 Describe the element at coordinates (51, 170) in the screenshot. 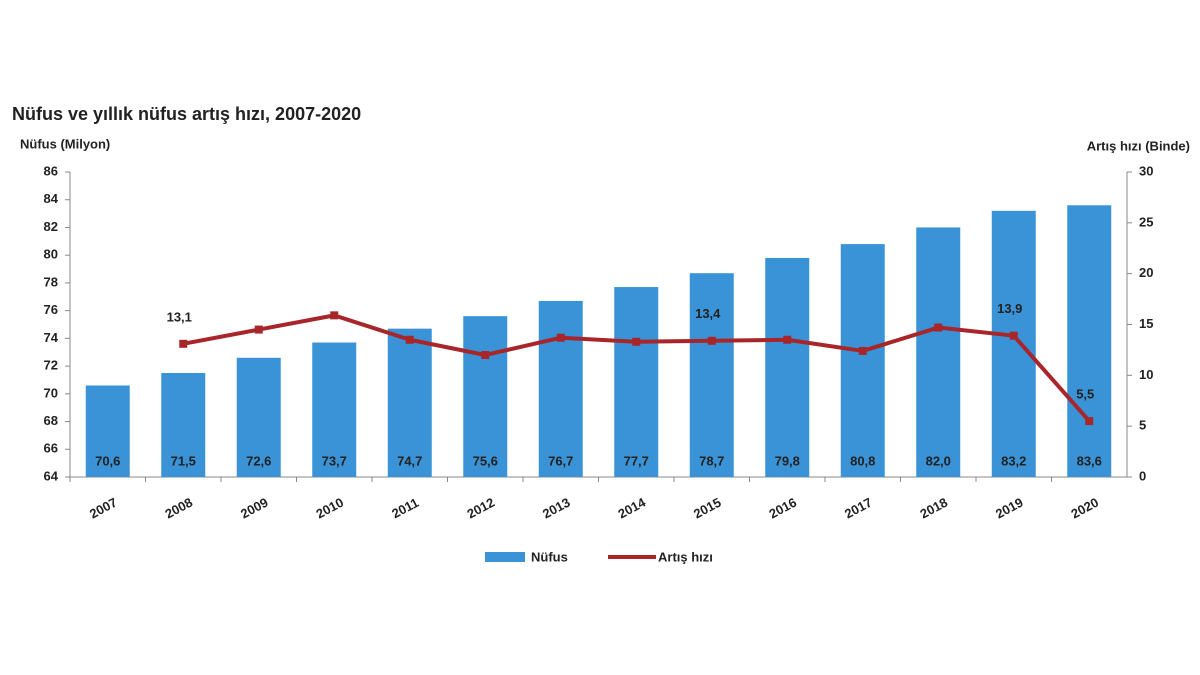

I see `y-tick-label: 86` at that location.